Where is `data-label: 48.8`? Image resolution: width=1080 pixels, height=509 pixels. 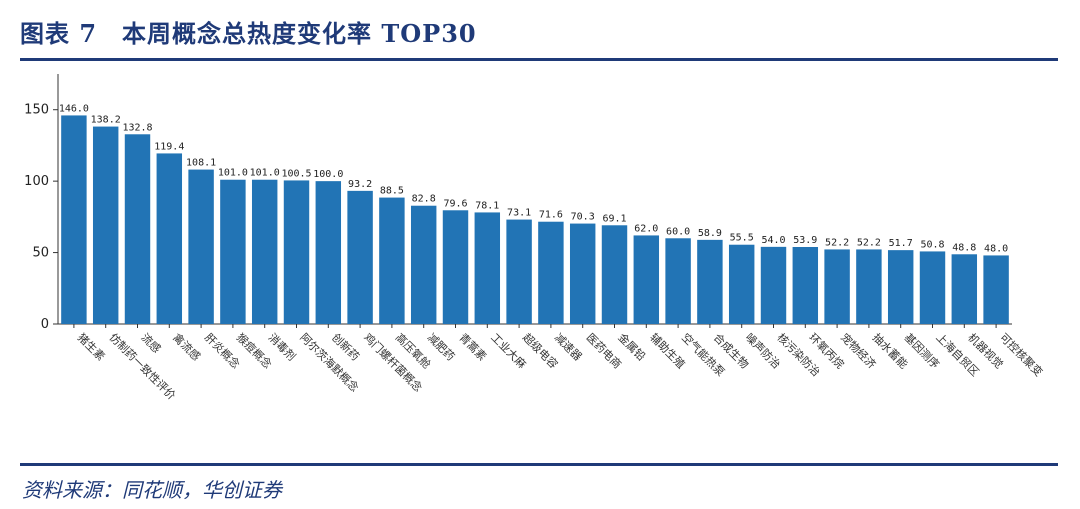 data-label: 48.8 is located at coordinates (964, 247).